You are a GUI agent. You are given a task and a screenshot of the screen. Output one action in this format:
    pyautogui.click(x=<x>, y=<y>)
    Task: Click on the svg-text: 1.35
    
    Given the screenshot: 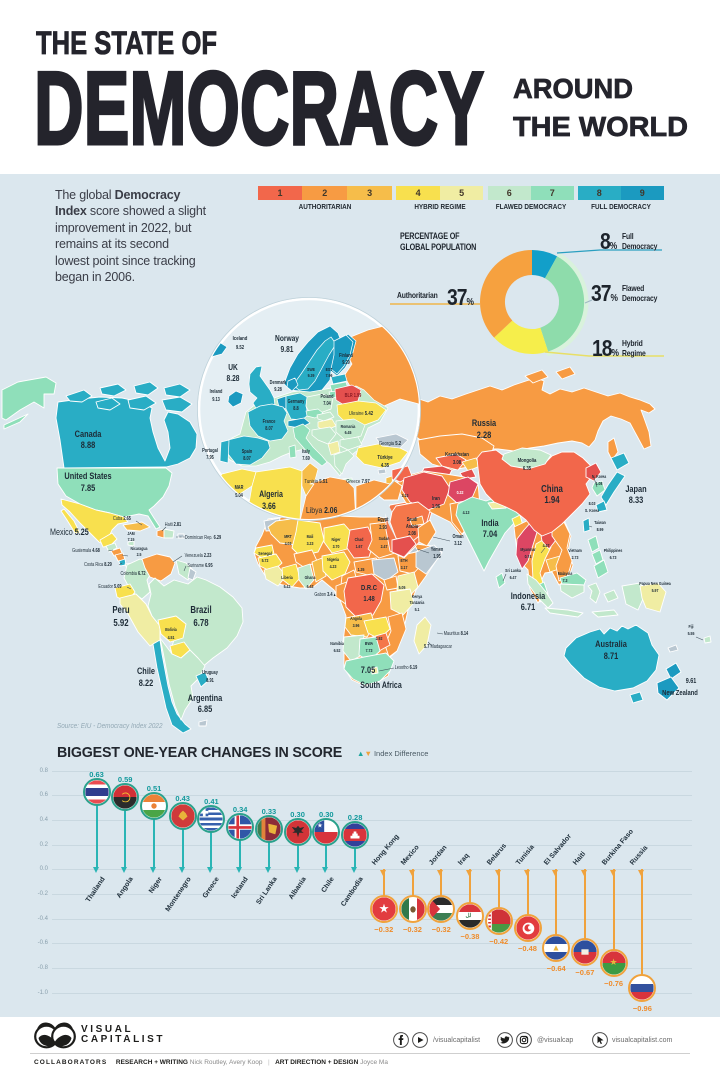 What is the action you would take?
    pyautogui.click(x=361, y=570)
    